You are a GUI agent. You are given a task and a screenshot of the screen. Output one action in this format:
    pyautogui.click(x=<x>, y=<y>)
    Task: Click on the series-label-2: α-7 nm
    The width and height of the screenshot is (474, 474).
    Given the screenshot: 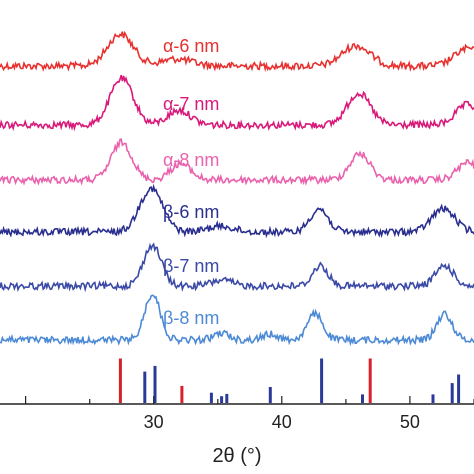 What is the action you would take?
    pyautogui.click(x=191, y=104)
    